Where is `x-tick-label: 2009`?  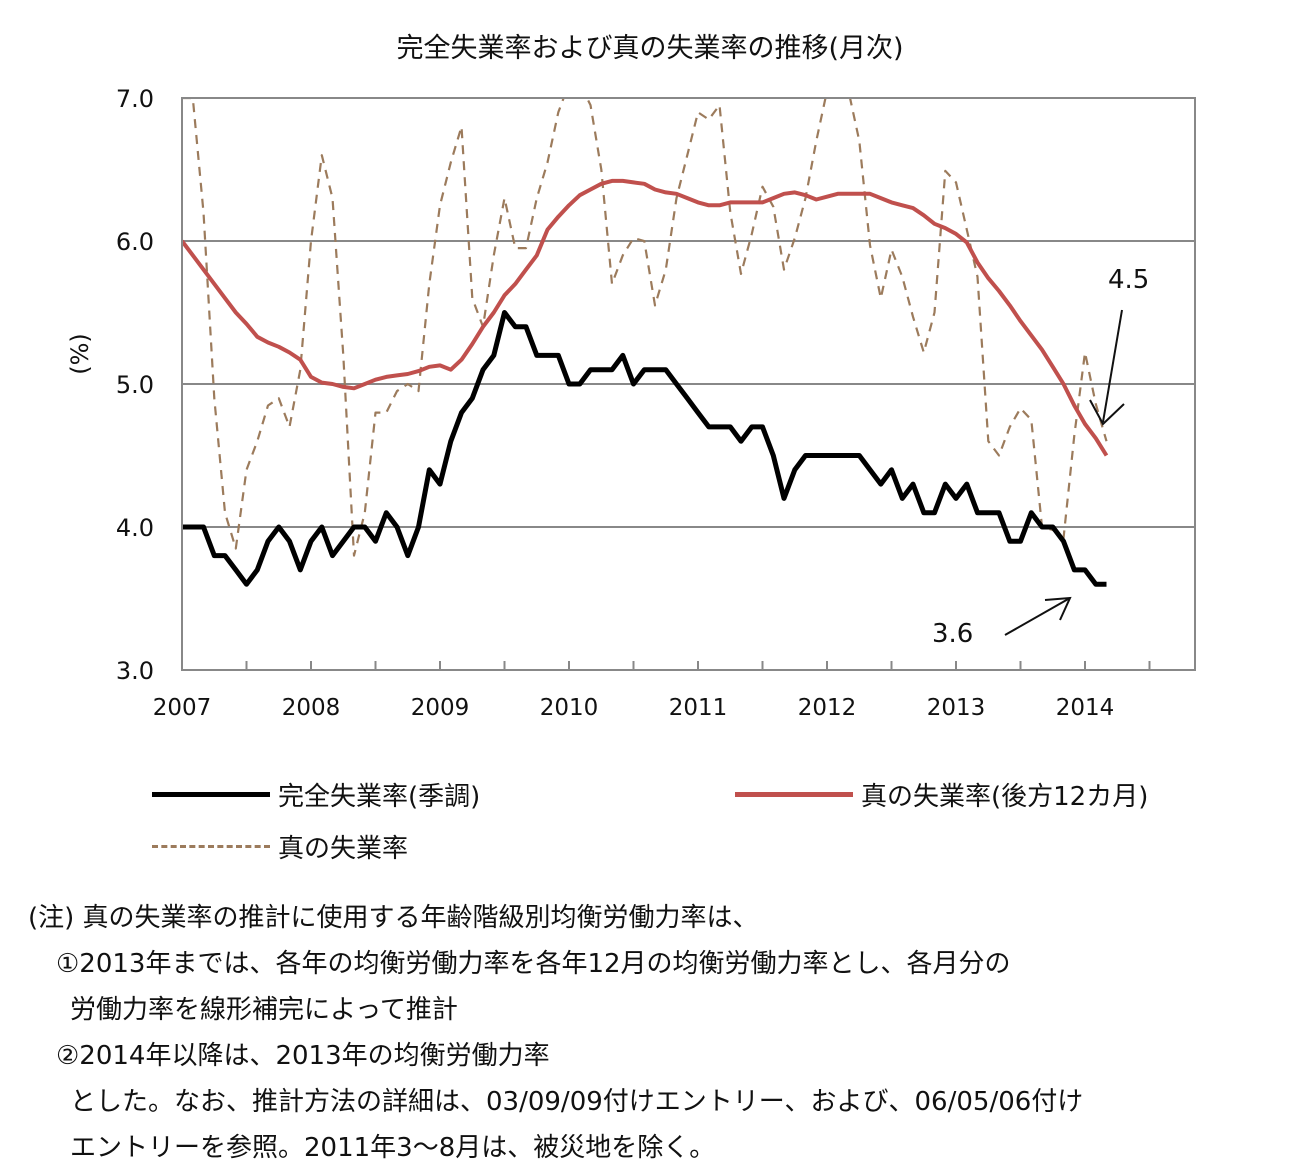 x-tick-label: 2009 is located at coordinates (440, 708).